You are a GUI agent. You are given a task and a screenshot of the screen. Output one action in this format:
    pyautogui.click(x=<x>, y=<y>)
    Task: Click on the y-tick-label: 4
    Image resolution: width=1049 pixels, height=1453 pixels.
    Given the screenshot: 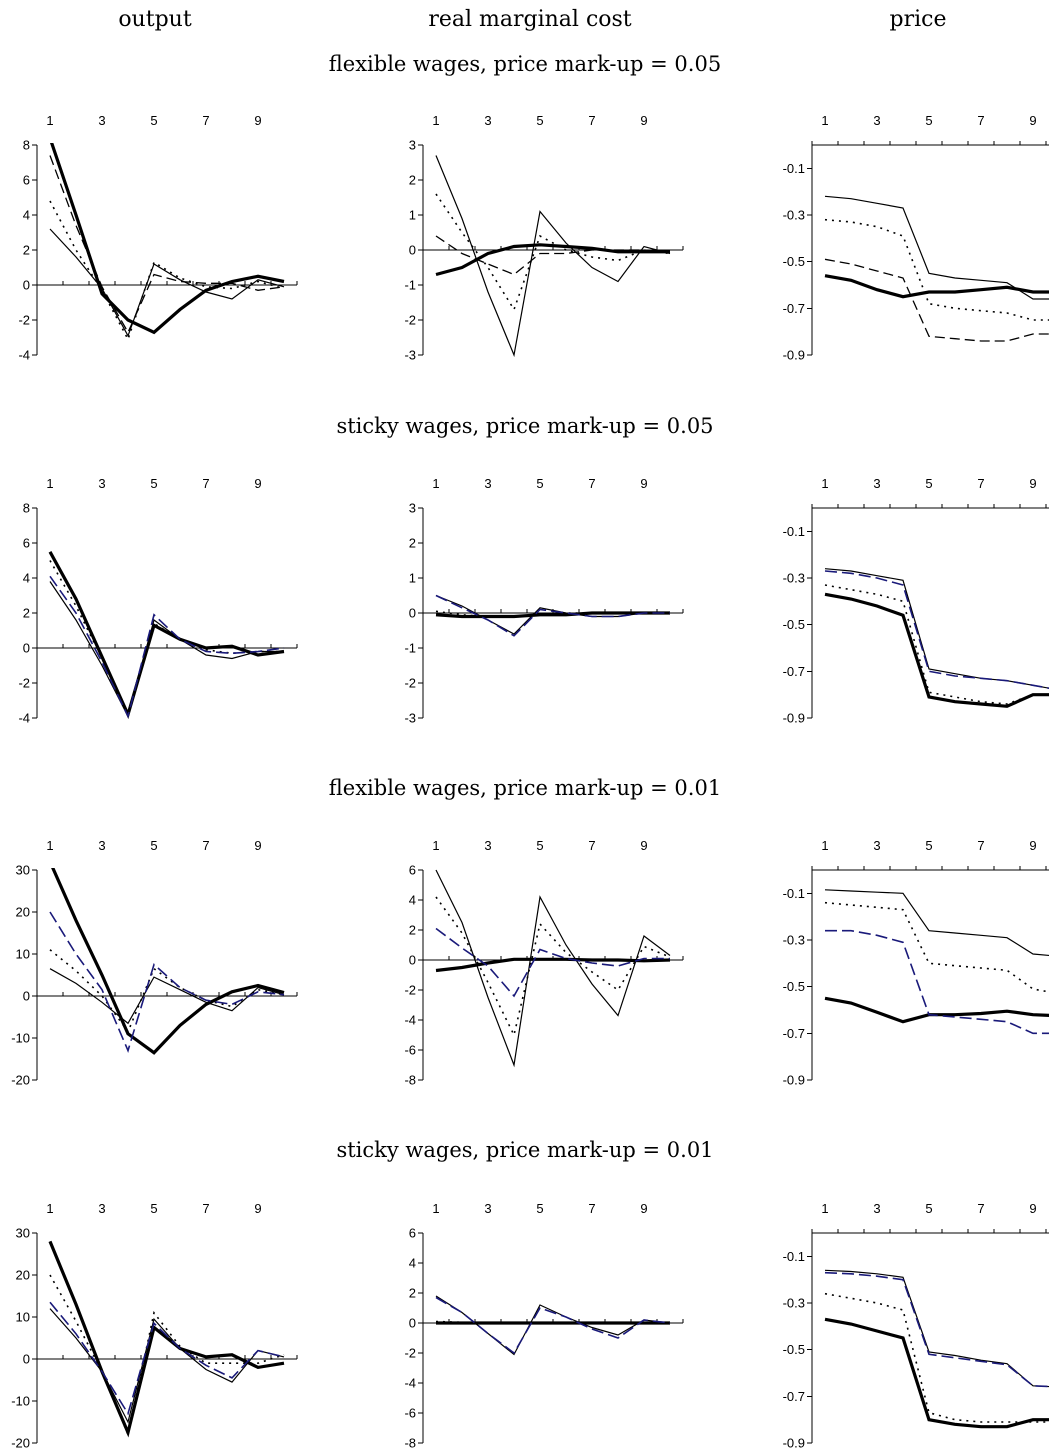 What is the action you would take?
    pyautogui.click(x=412, y=900)
    